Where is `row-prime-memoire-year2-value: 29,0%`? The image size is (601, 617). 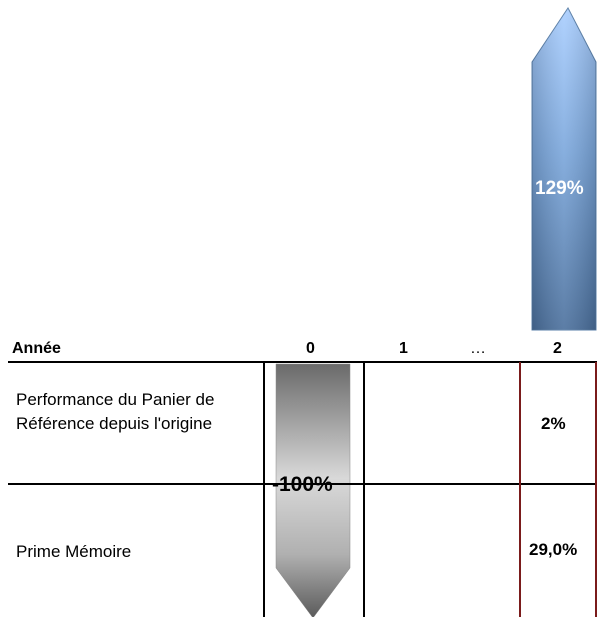
row-prime-memoire-year2-value: 29,0% is located at coordinates (553, 549).